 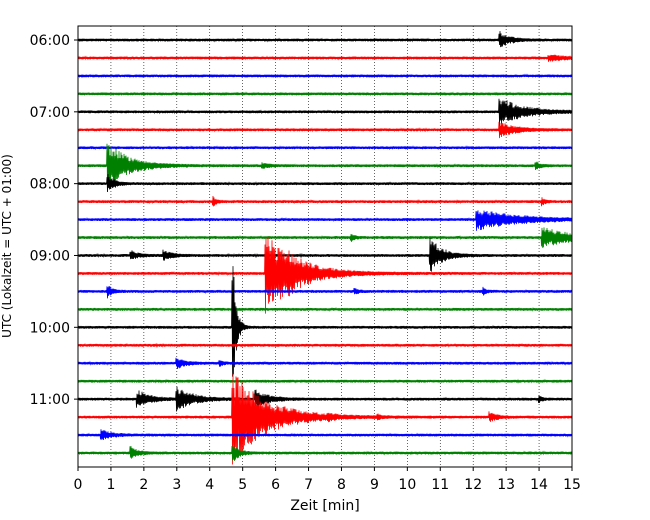 I want to click on y-tick-label: 08:00, so click(x=50, y=185).